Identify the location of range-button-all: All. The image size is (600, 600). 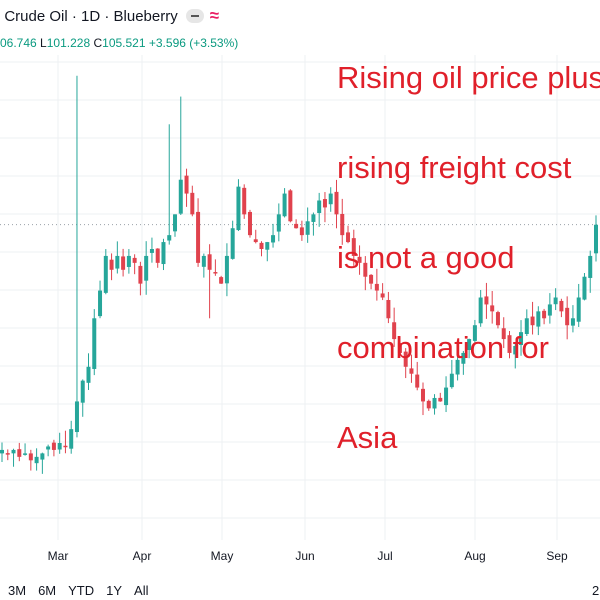
(141, 590).